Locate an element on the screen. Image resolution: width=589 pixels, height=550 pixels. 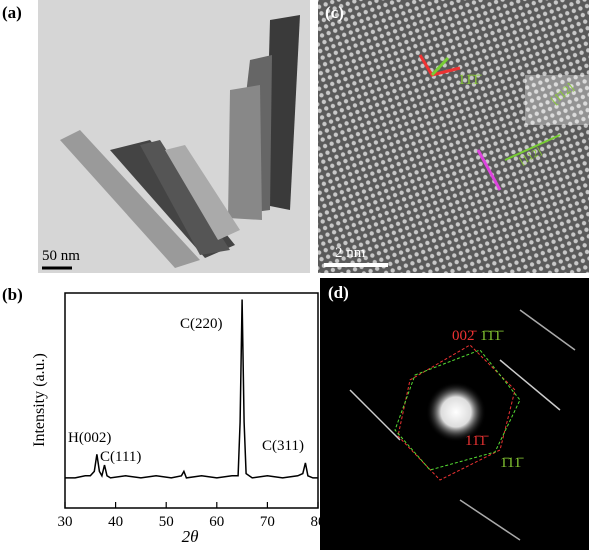
peak-label: C(220) is located at coordinates (201, 324).